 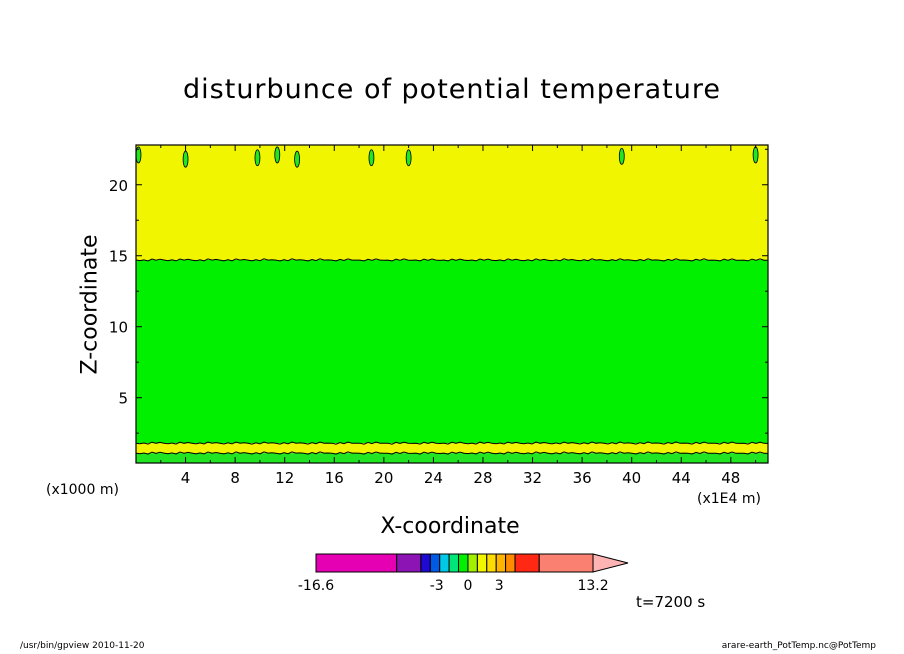 I want to click on chart-title: disturbunce of potential temperature, so click(x=452, y=89).